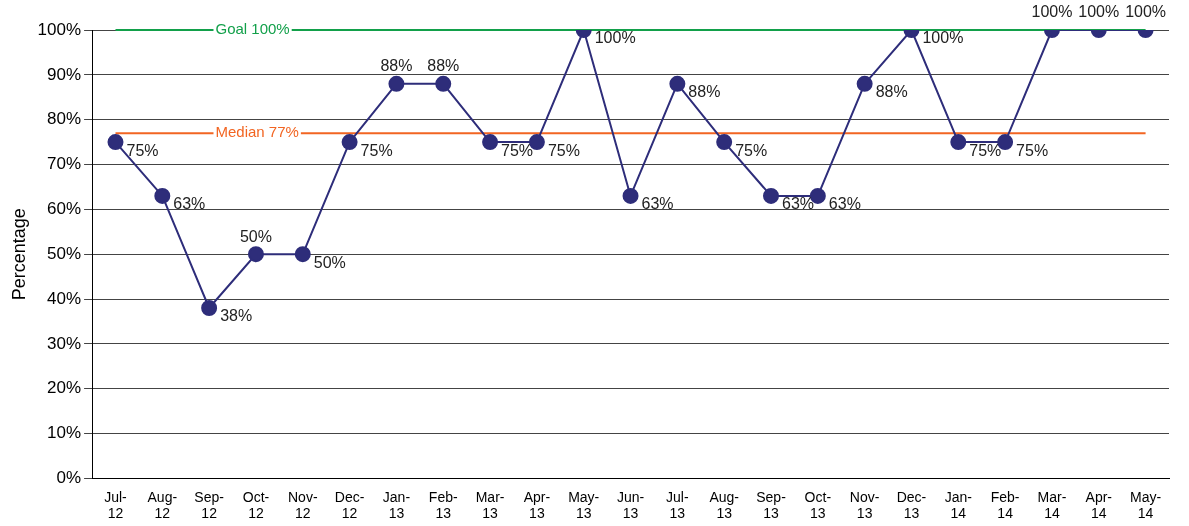 This screenshot has height=526, width=1189. What do you see at coordinates (1099, 505) in the screenshot?
I see `x-tick-label: Apr-14` at bounding box center [1099, 505].